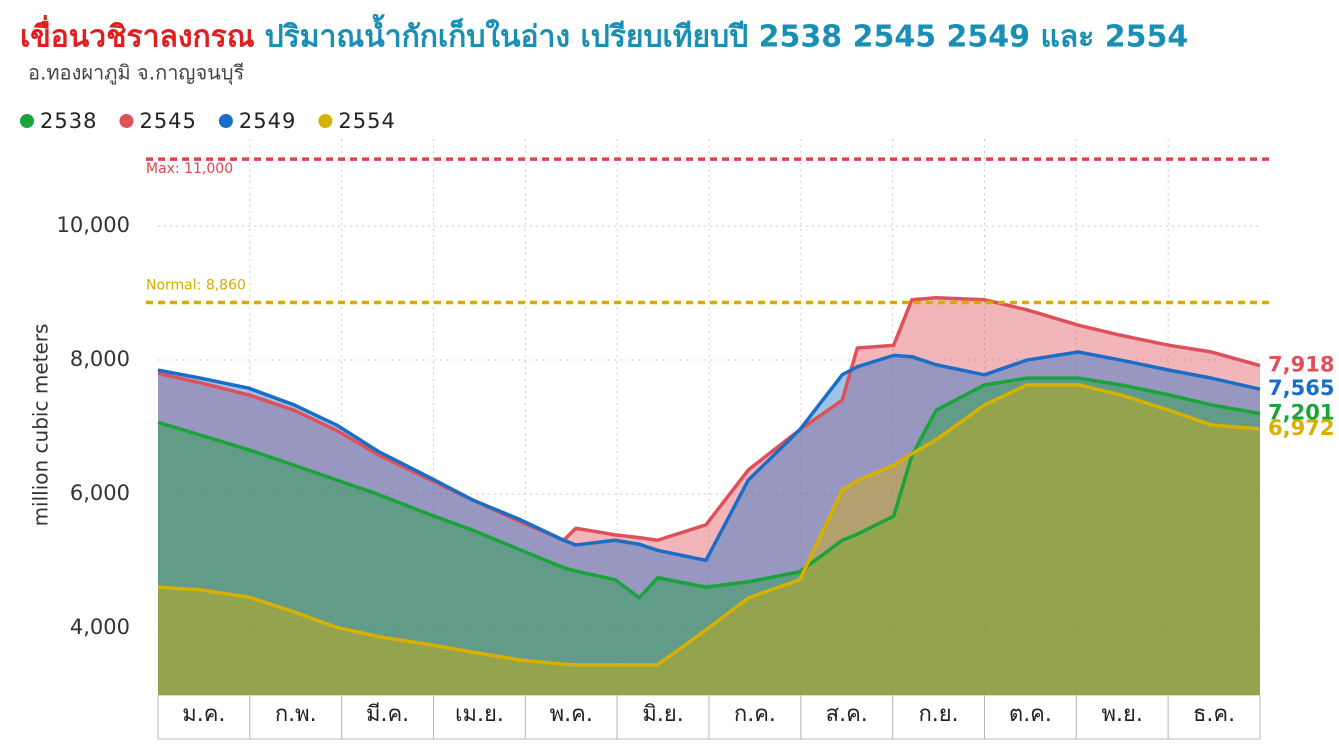 Image resolution: width=1339 pixels, height=744 pixels. What do you see at coordinates (100, 359) in the screenshot?
I see `y-tick-label: 8,000` at bounding box center [100, 359].